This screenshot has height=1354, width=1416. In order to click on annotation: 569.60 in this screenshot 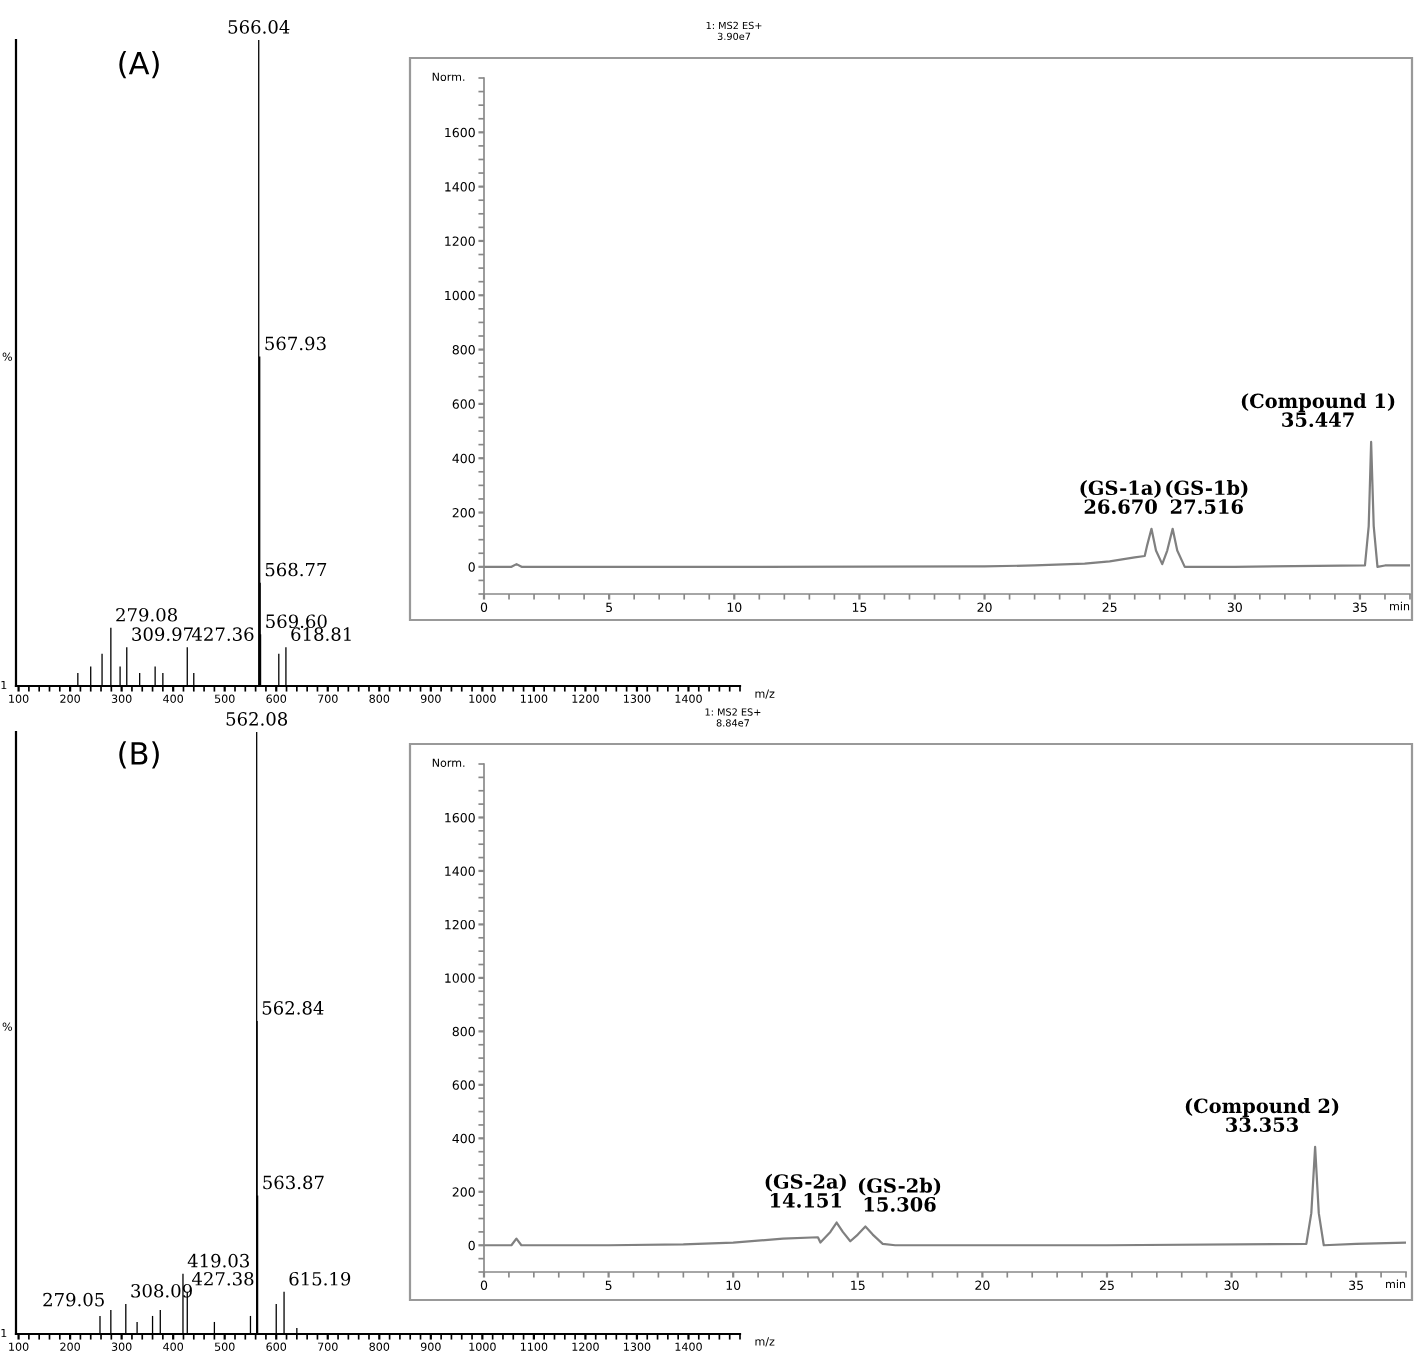, I will do `click(296, 621)`.